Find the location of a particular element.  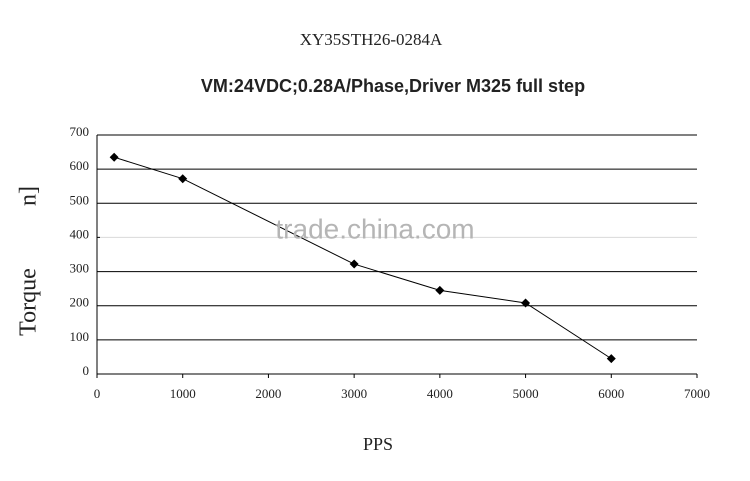

x-tick-label: 7000 is located at coordinates (697, 393).